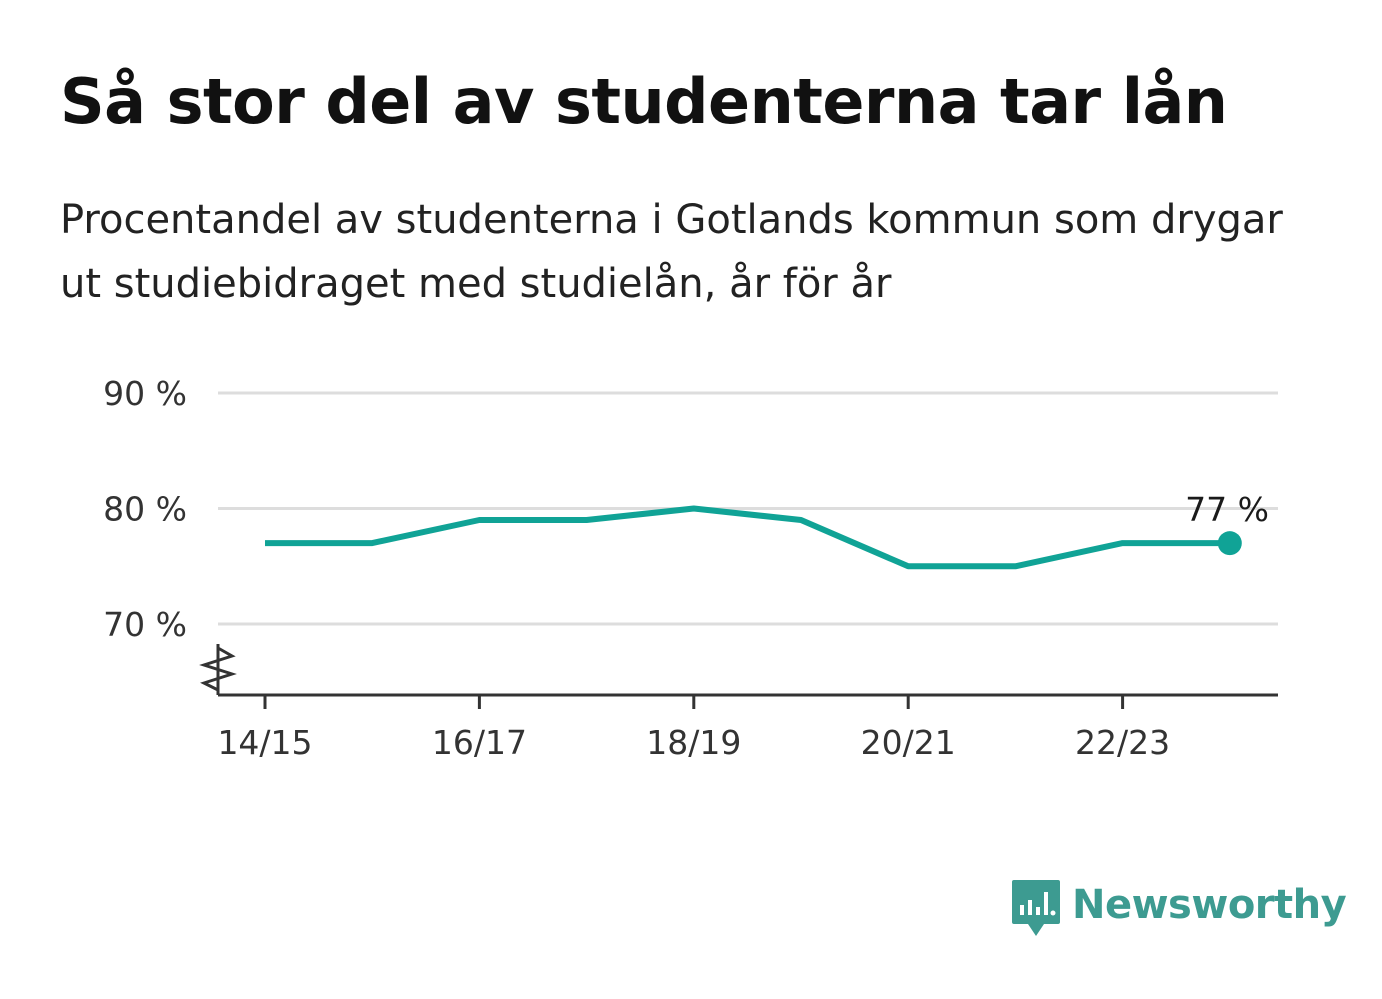 This screenshot has height=999, width=1382. I want to click on series-layer: 77 %, so click(767, 530).